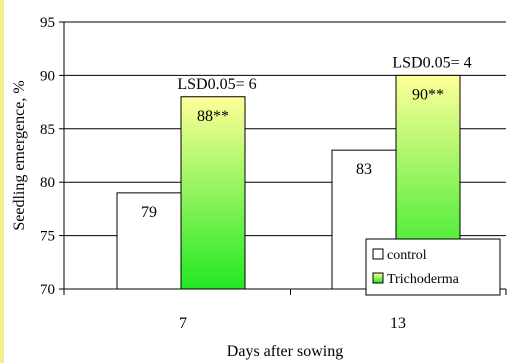  What do you see at coordinates (285, 351) in the screenshot?
I see `x-axis-label: Days after sowing` at bounding box center [285, 351].